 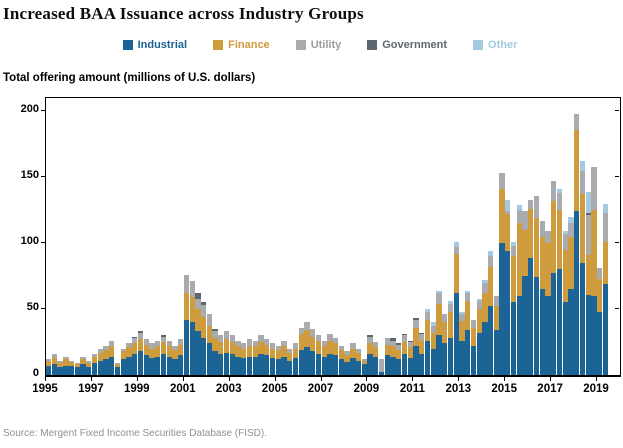 What do you see at coordinates (43, 243) in the screenshot?
I see `y-tick-mark` at bounding box center [43, 243].